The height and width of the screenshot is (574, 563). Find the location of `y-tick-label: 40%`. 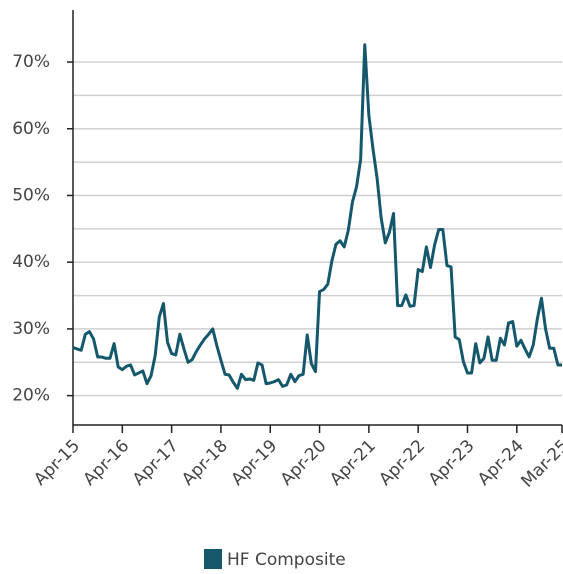

y-tick-label: 40% is located at coordinates (31, 262).